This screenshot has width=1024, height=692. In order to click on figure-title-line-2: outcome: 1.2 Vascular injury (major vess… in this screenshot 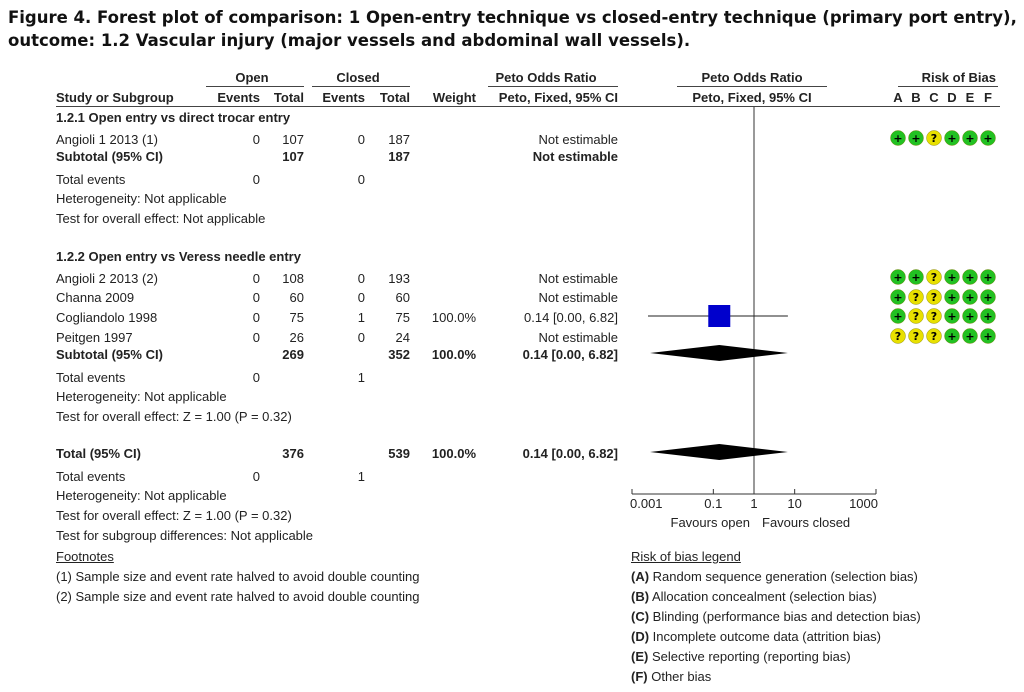, I will do `click(349, 40)`.